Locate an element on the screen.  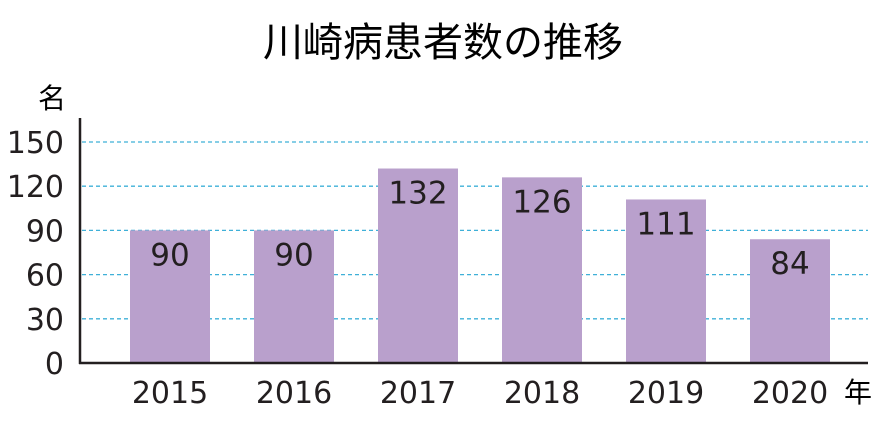
x-axis-unit: 年 is located at coordinates (858, 392).